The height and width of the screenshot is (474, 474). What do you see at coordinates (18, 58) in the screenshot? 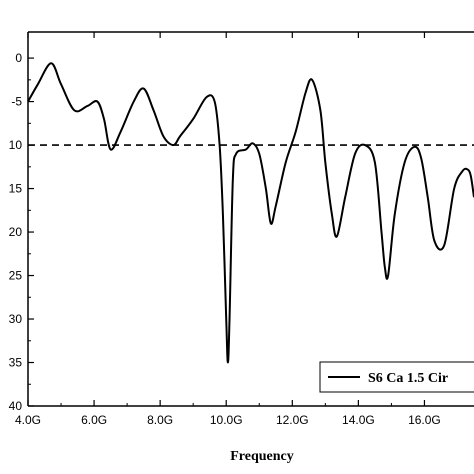
I see `y-tick-label-0: 0` at bounding box center [18, 58].